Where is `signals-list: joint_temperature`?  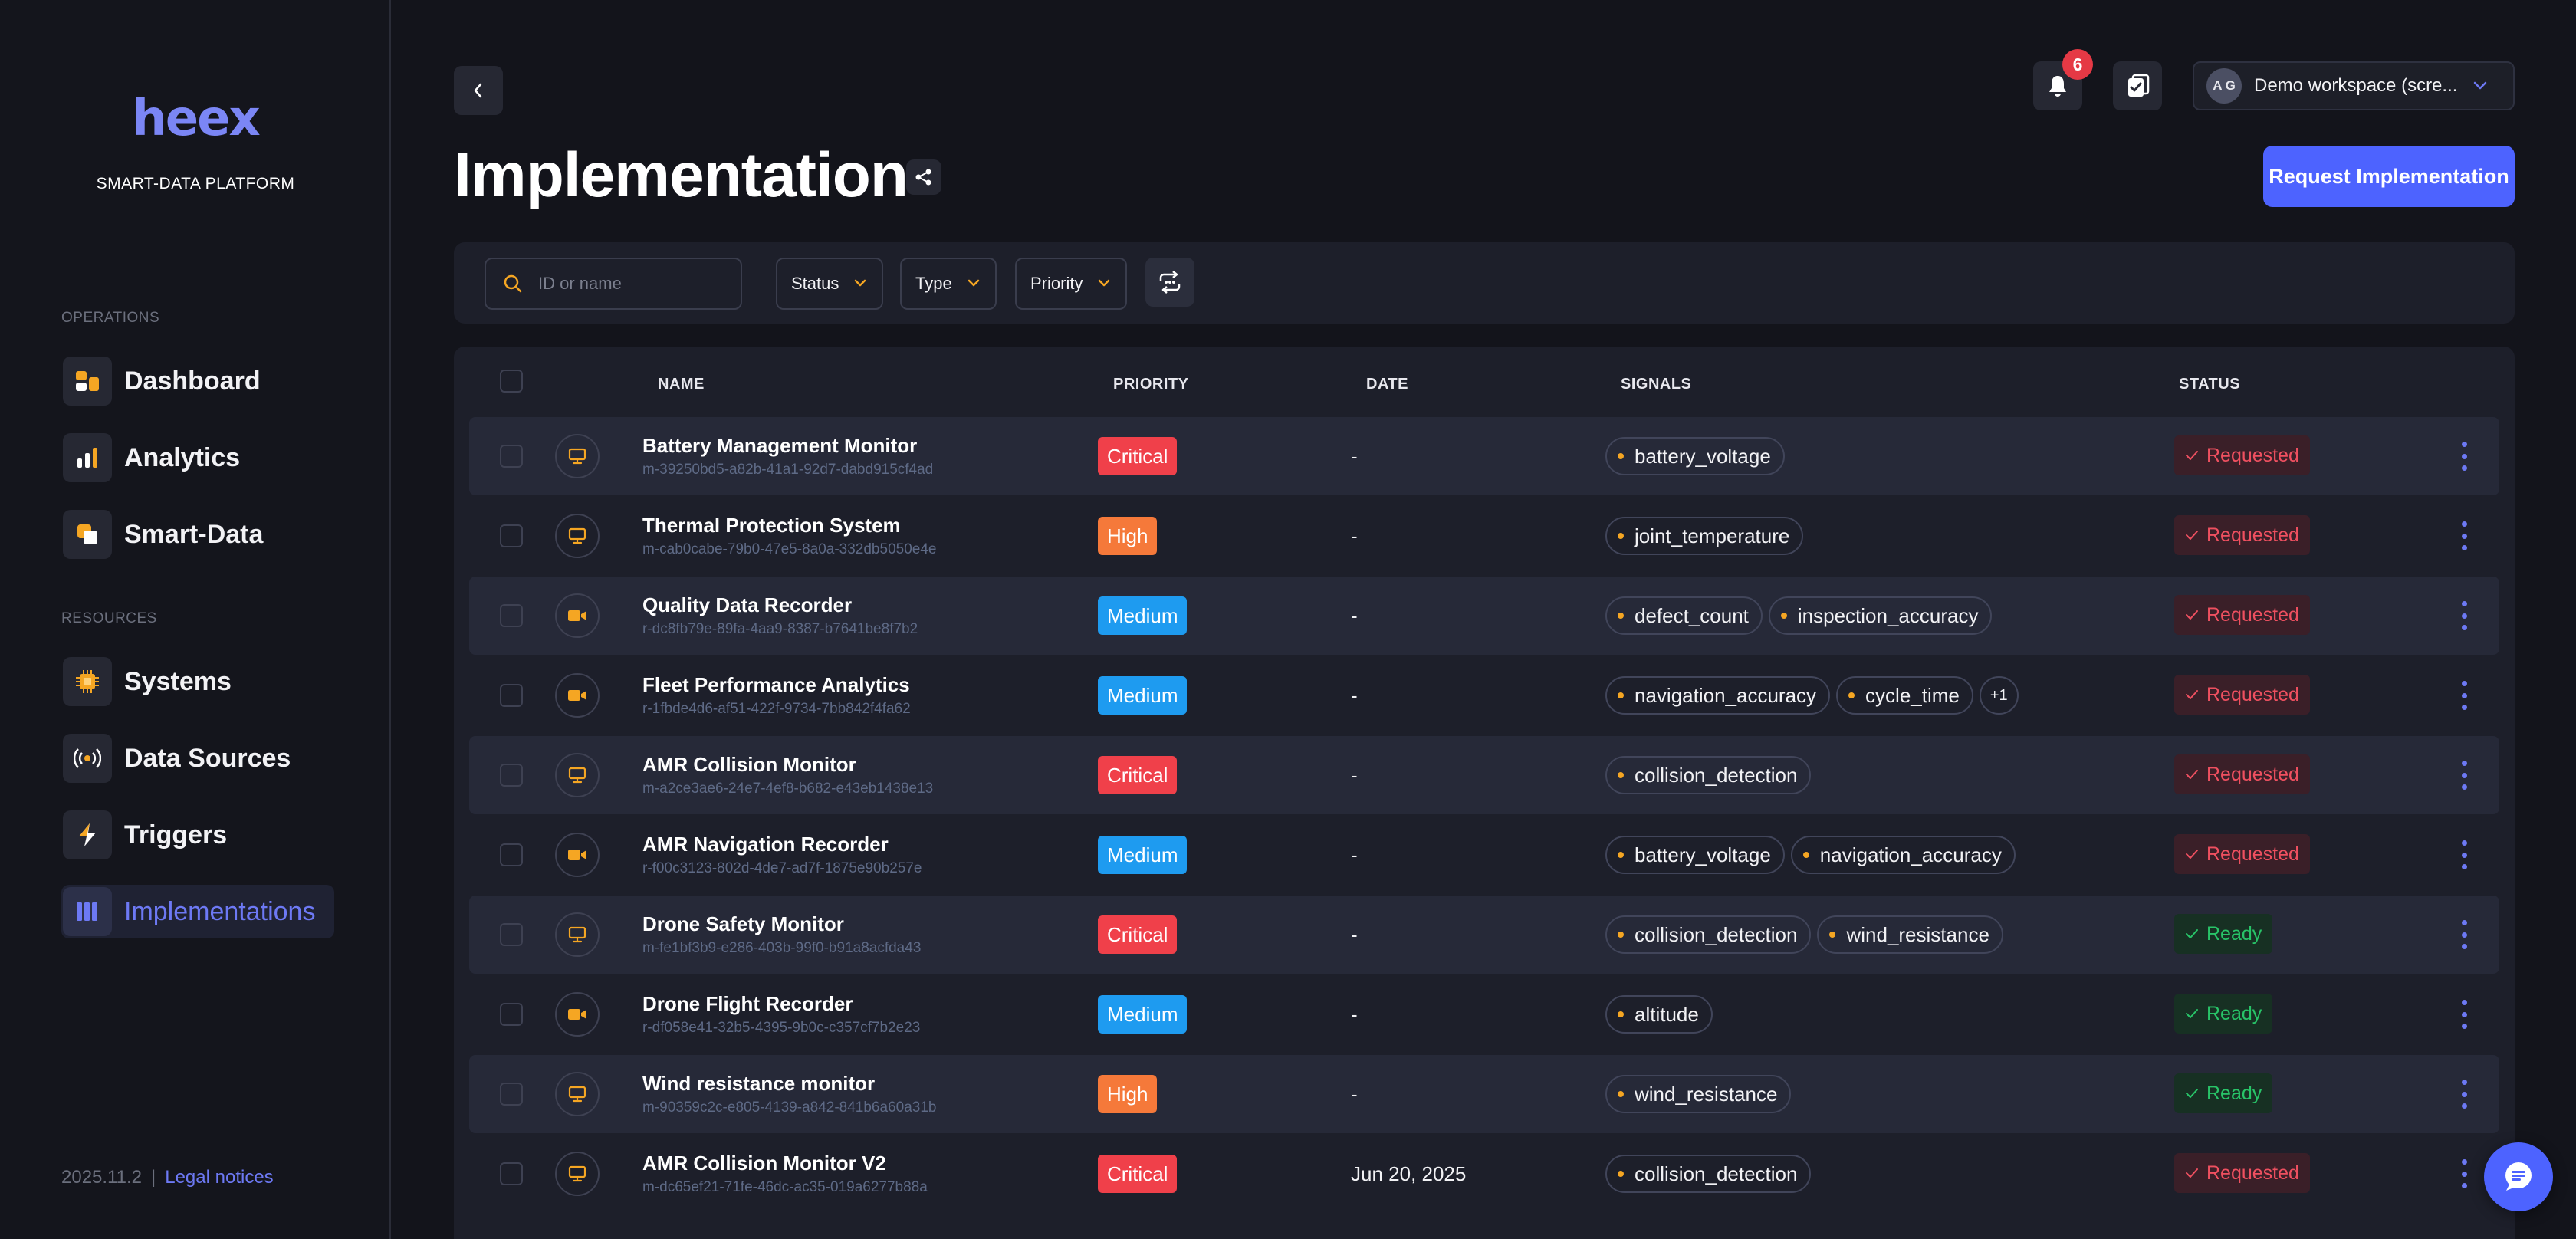 signals-list: joint_temperature is located at coordinates (1705, 536).